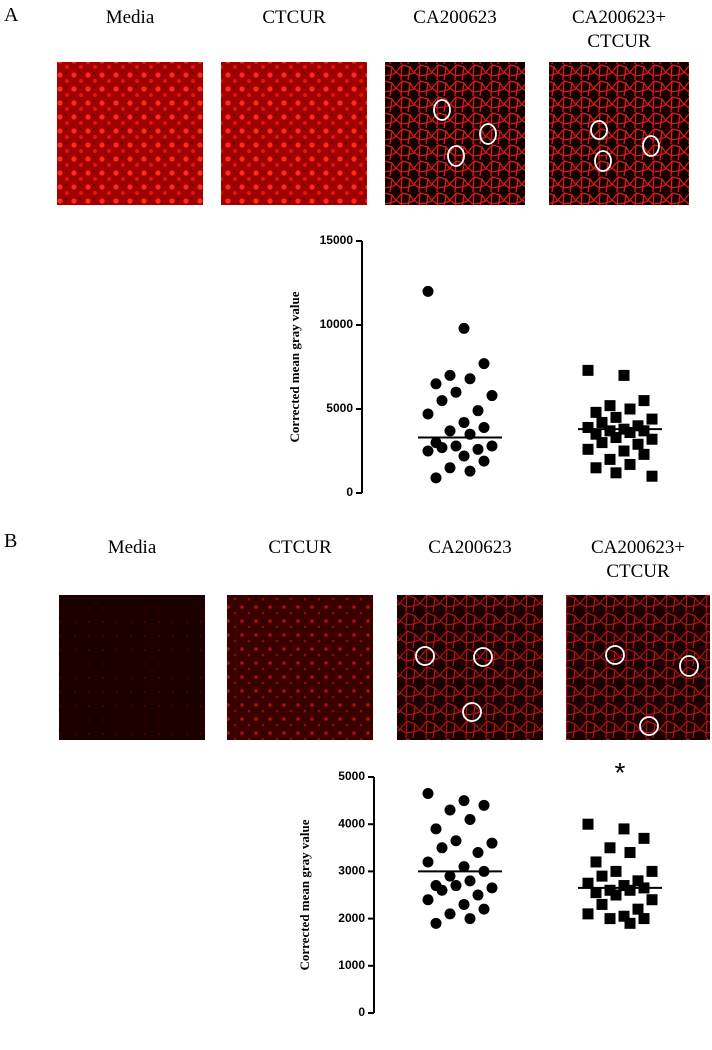 This screenshot has height=1050, width=712. Describe the element at coordinates (351, 776) in the screenshot. I see `y-tick-label: 5000` at that location.